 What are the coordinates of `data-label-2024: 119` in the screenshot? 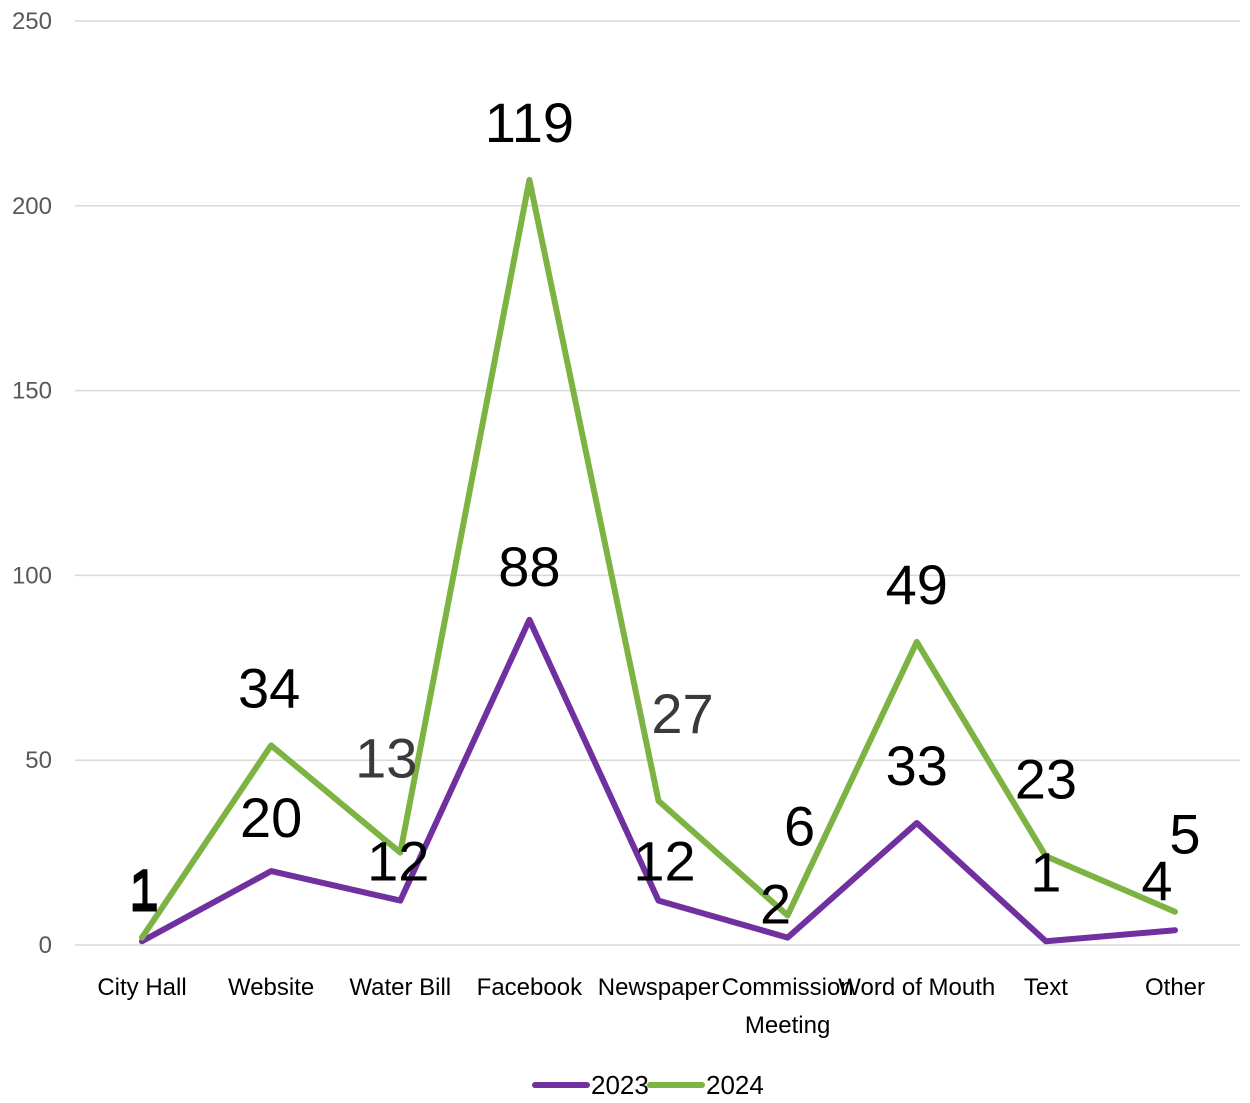 It's located at (529, 122).